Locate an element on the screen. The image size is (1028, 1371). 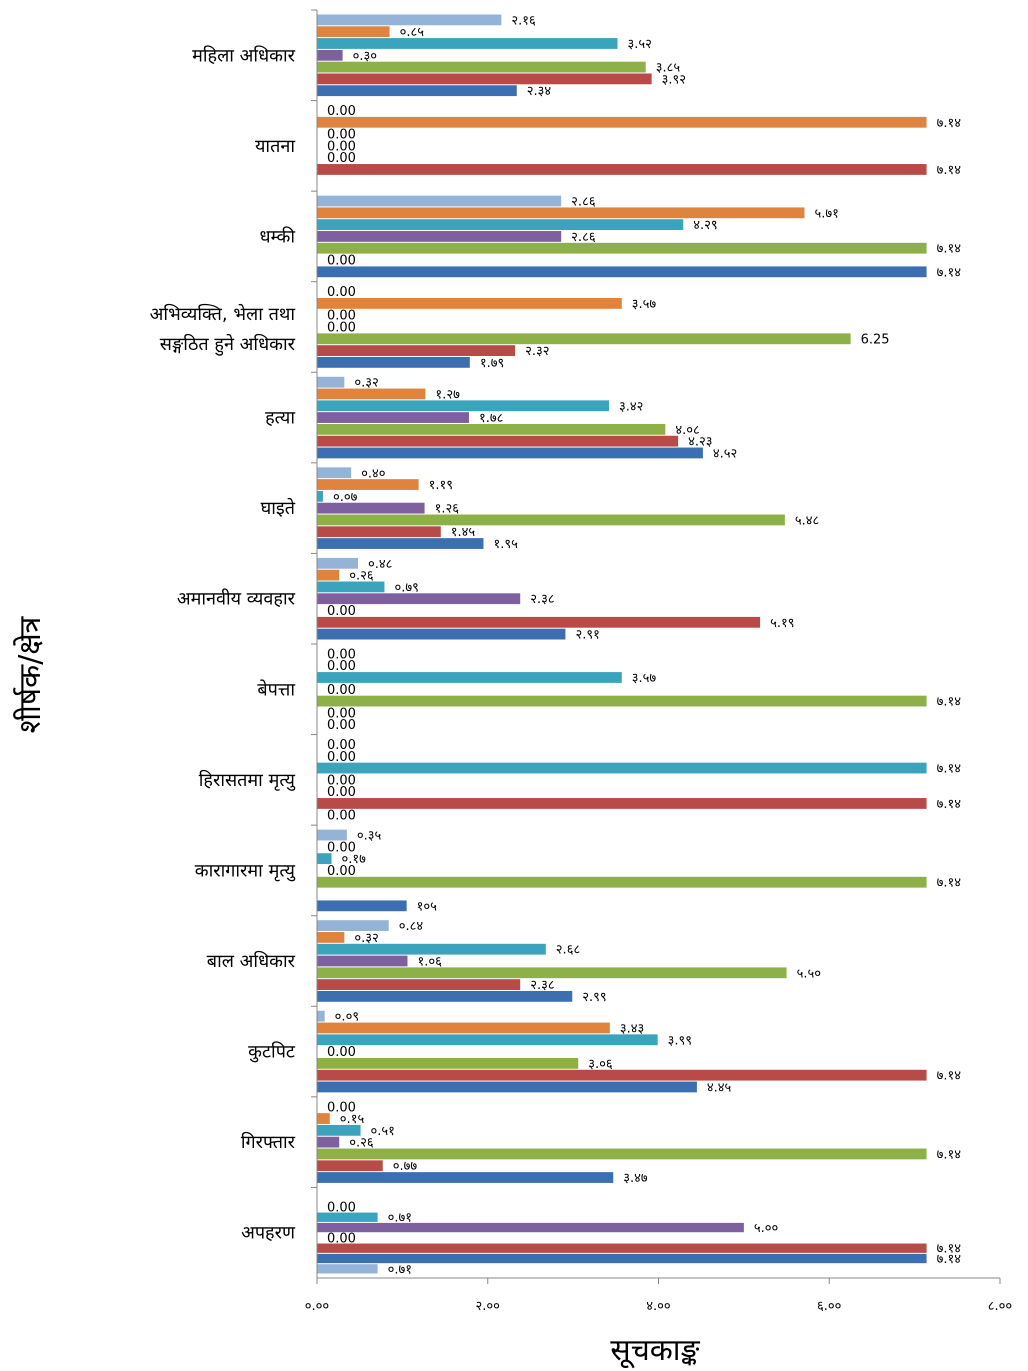
x-tick-label: २.०० is located at coordinates (488, 1306).